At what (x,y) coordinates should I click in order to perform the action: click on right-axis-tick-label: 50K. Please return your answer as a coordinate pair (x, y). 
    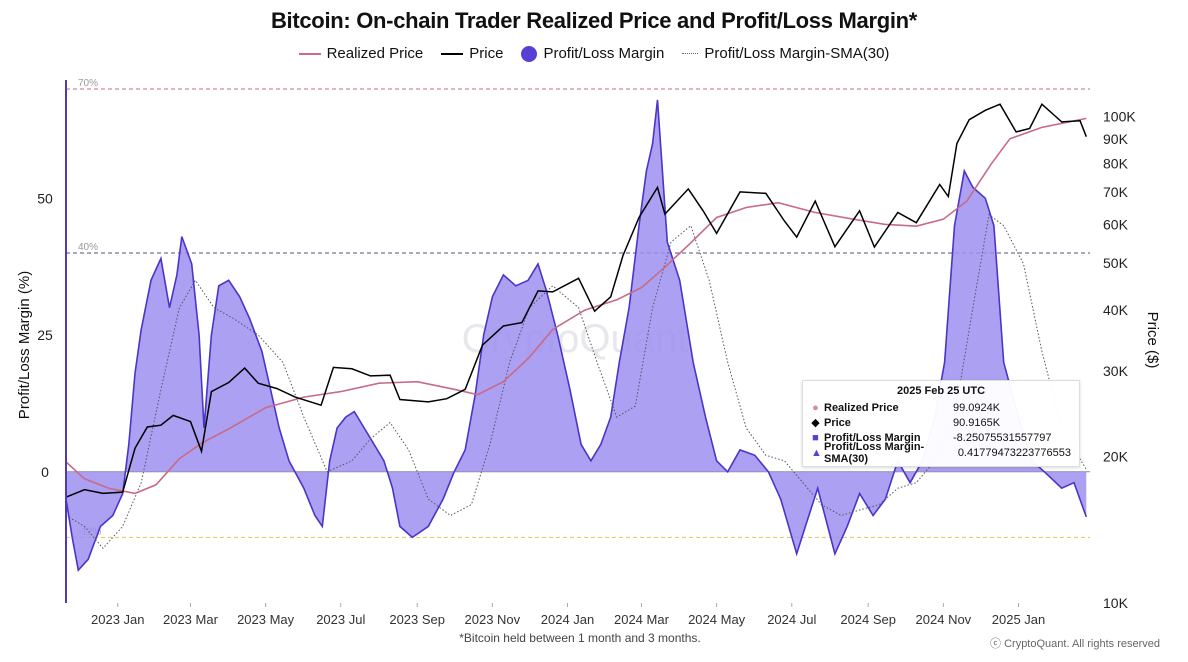
    Looking at the image, I should click on (1116, 263).